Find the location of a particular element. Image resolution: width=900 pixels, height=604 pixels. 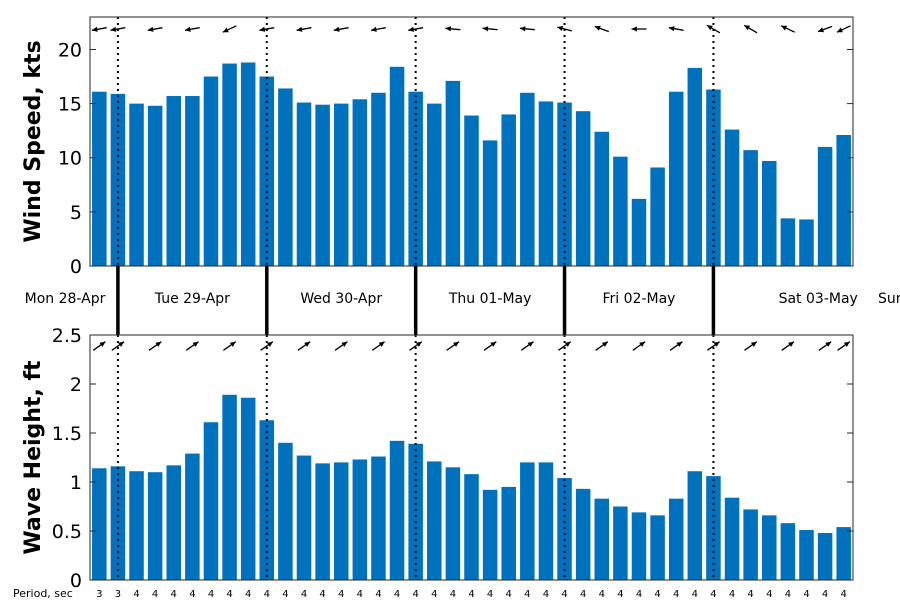

period-value: 3 is located at coordinates (99, 594).